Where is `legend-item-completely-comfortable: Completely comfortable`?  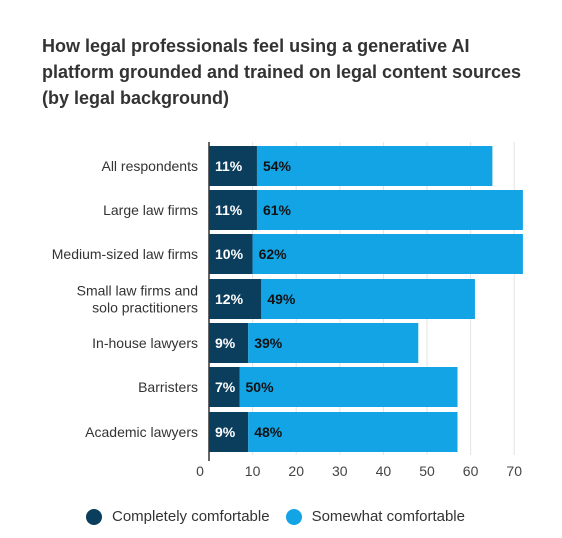 legend-item-completely-comfortable: Completely comfortable is located at coordinates (178, 516).